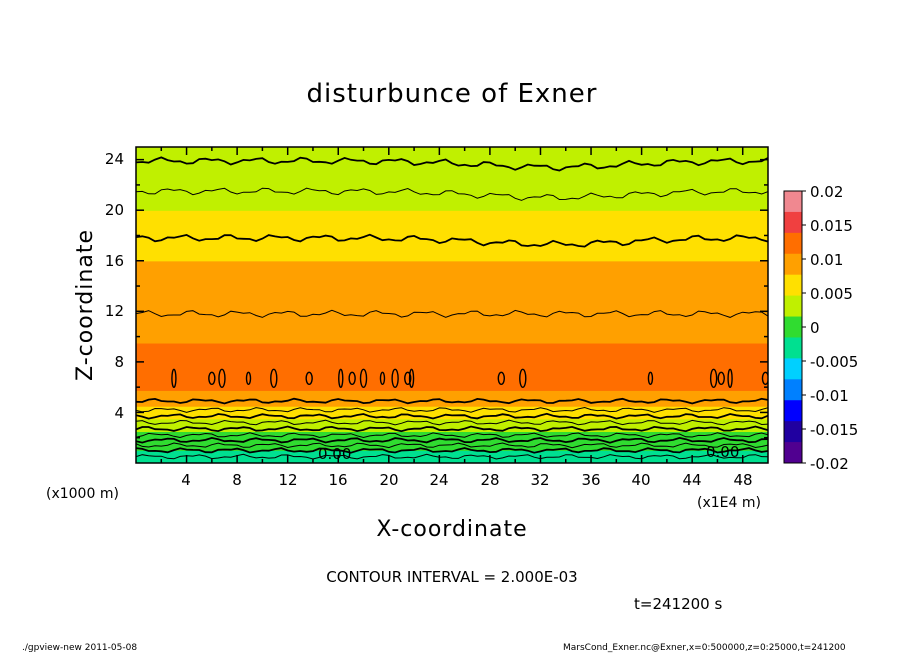 Image resolution: width=904 pixels, height=654 pixels. Describe the element at coordinates (826, 192) in the screenshot. I see `colorbar-label: 0.02` at that location.